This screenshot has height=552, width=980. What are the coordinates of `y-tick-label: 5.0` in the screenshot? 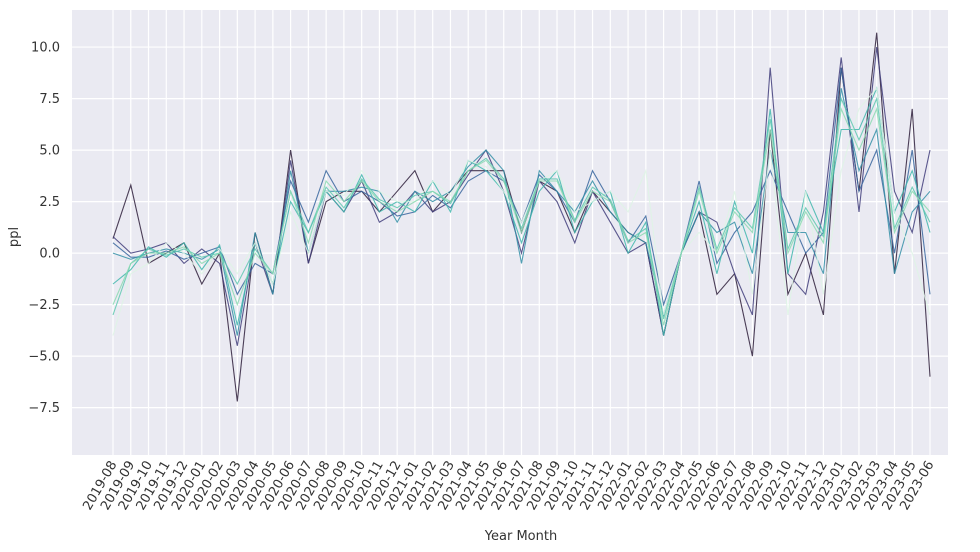 It's located at (49, 151).